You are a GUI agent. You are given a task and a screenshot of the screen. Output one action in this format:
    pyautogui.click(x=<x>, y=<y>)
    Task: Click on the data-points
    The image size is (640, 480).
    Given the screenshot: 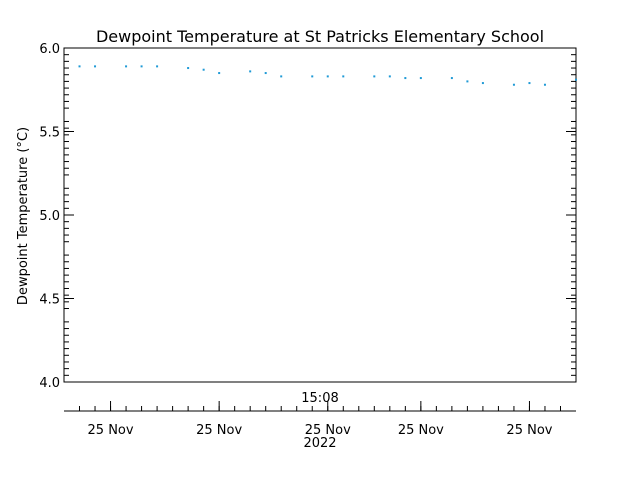 What is the action you would take?
    pyautogui.click(x=327, y=75)
    